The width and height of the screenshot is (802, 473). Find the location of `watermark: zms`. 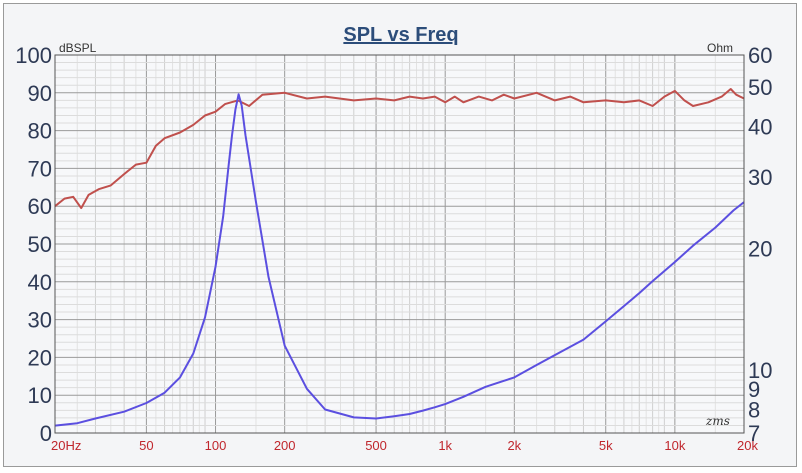

watermark: zms is located at coordinates (717, 421).